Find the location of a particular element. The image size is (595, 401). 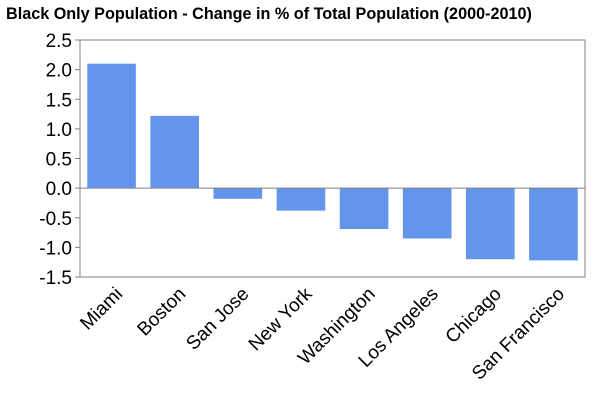

y-tick-label: -1.0 is located at coordinates (55, 248).